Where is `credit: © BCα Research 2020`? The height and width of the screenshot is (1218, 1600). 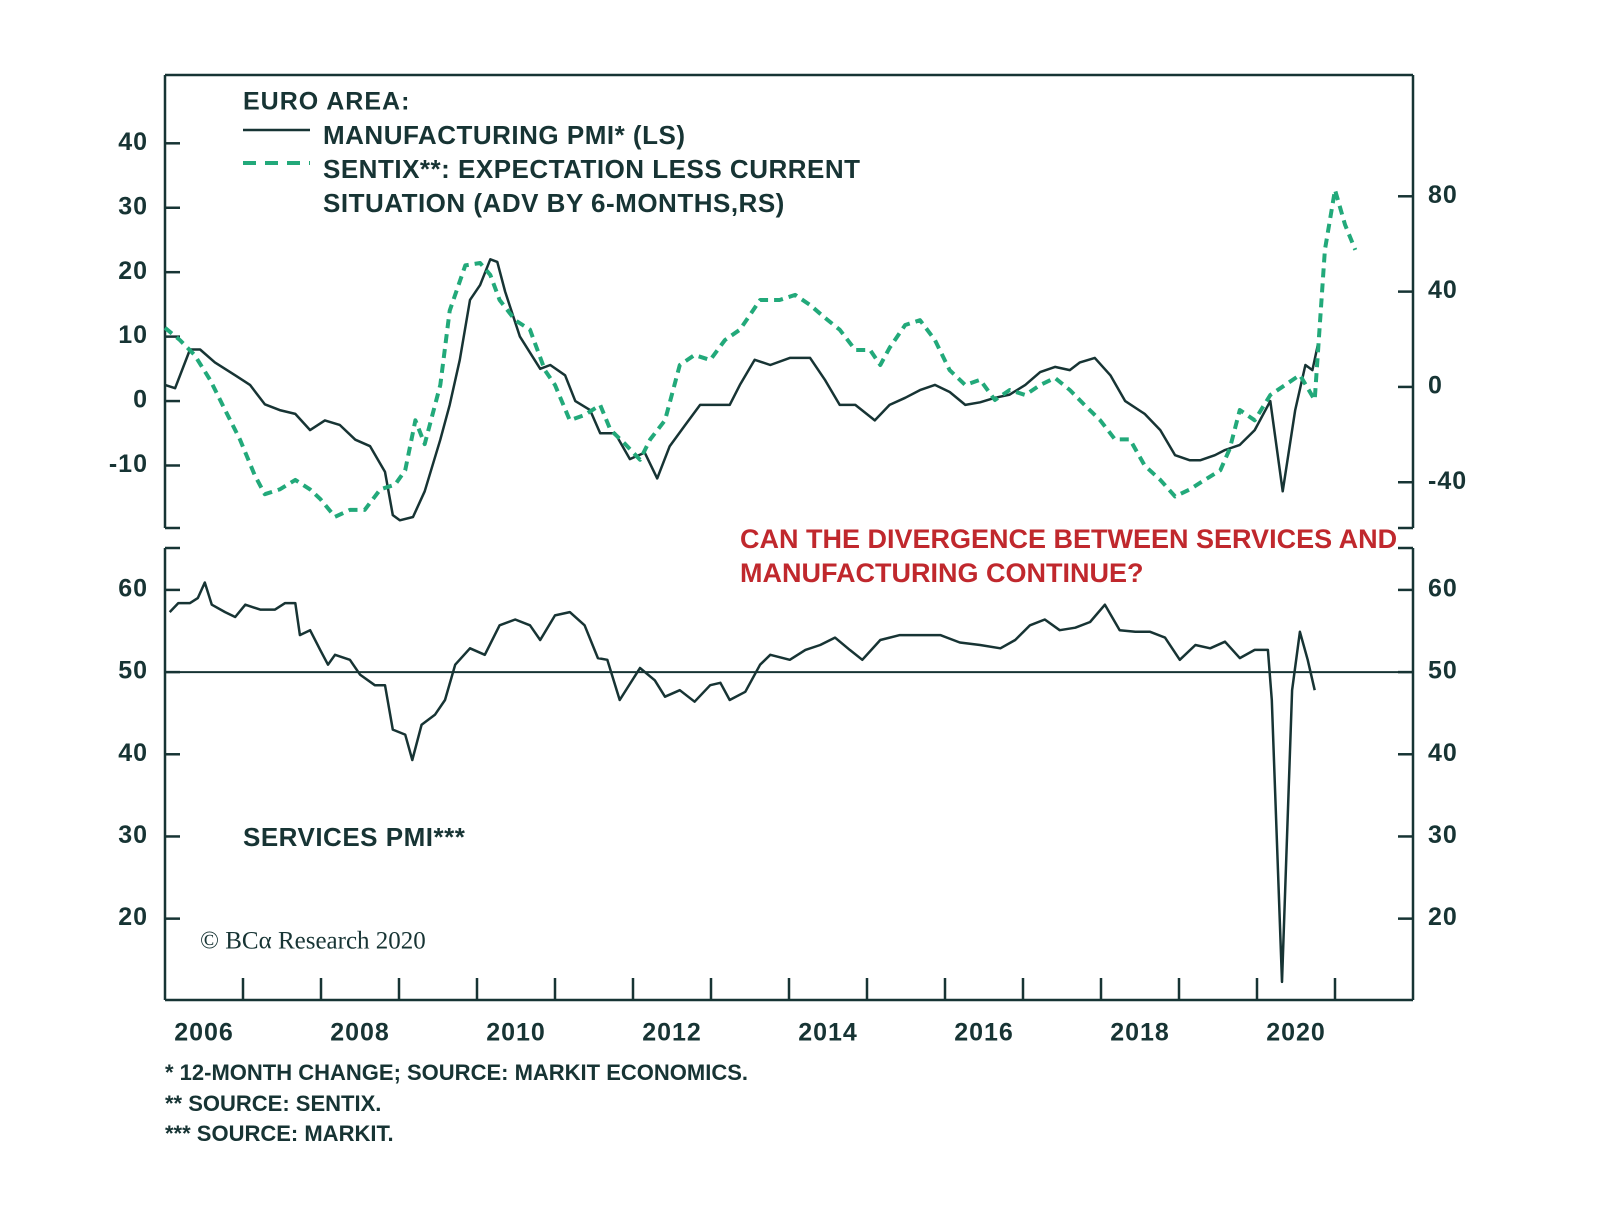 credit: © BCα Research 2020 is located at coordinates (313, 941).